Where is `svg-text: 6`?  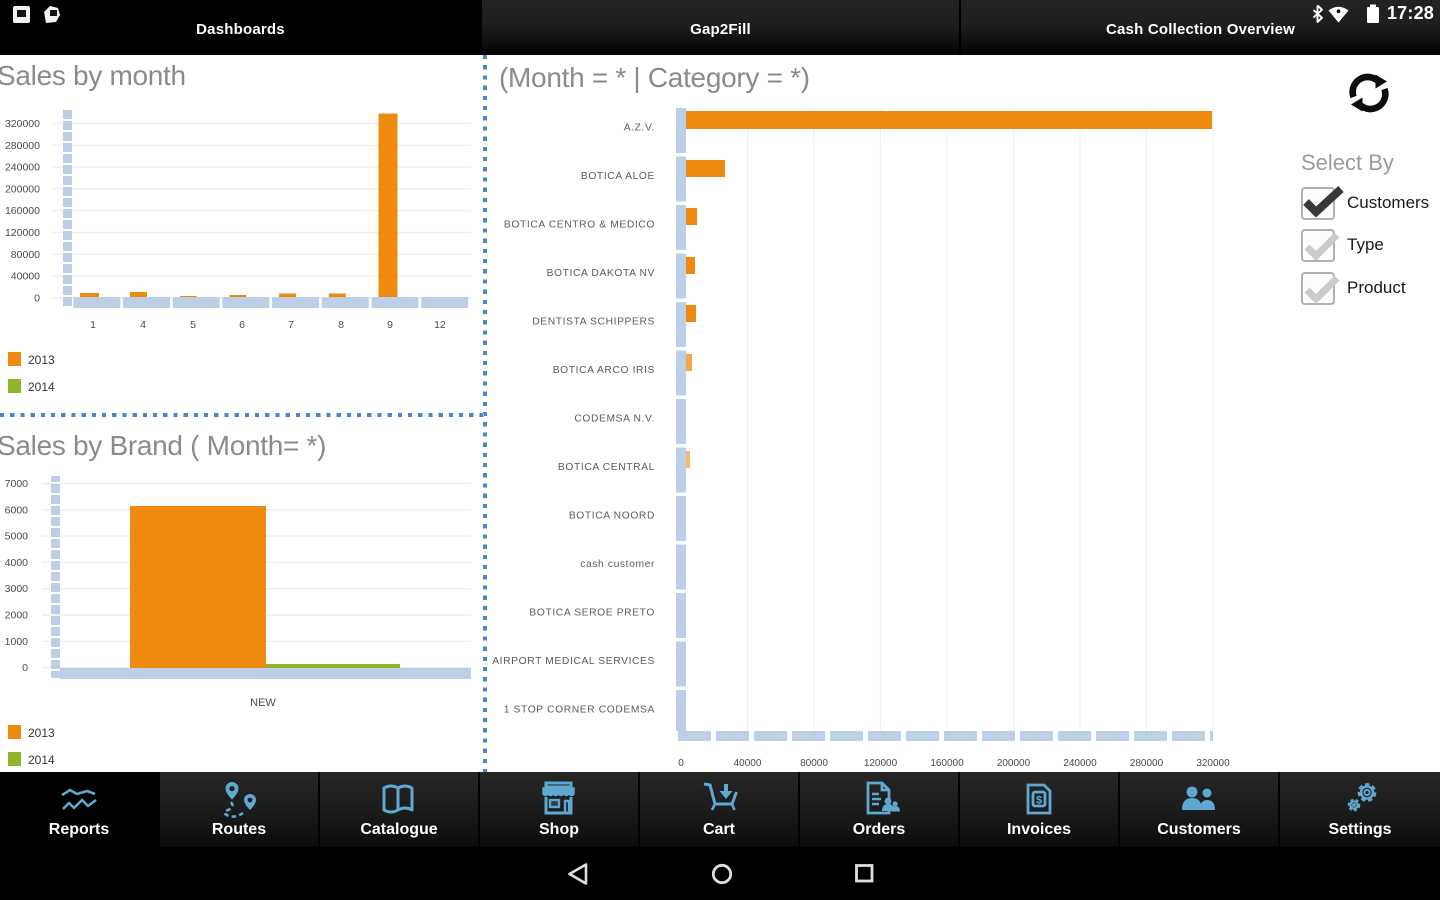 svg-text: 6 is located at coordinates (242, 325).